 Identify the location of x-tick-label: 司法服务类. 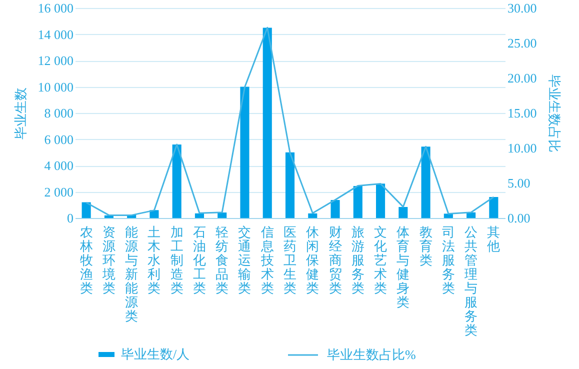
(448, 260).